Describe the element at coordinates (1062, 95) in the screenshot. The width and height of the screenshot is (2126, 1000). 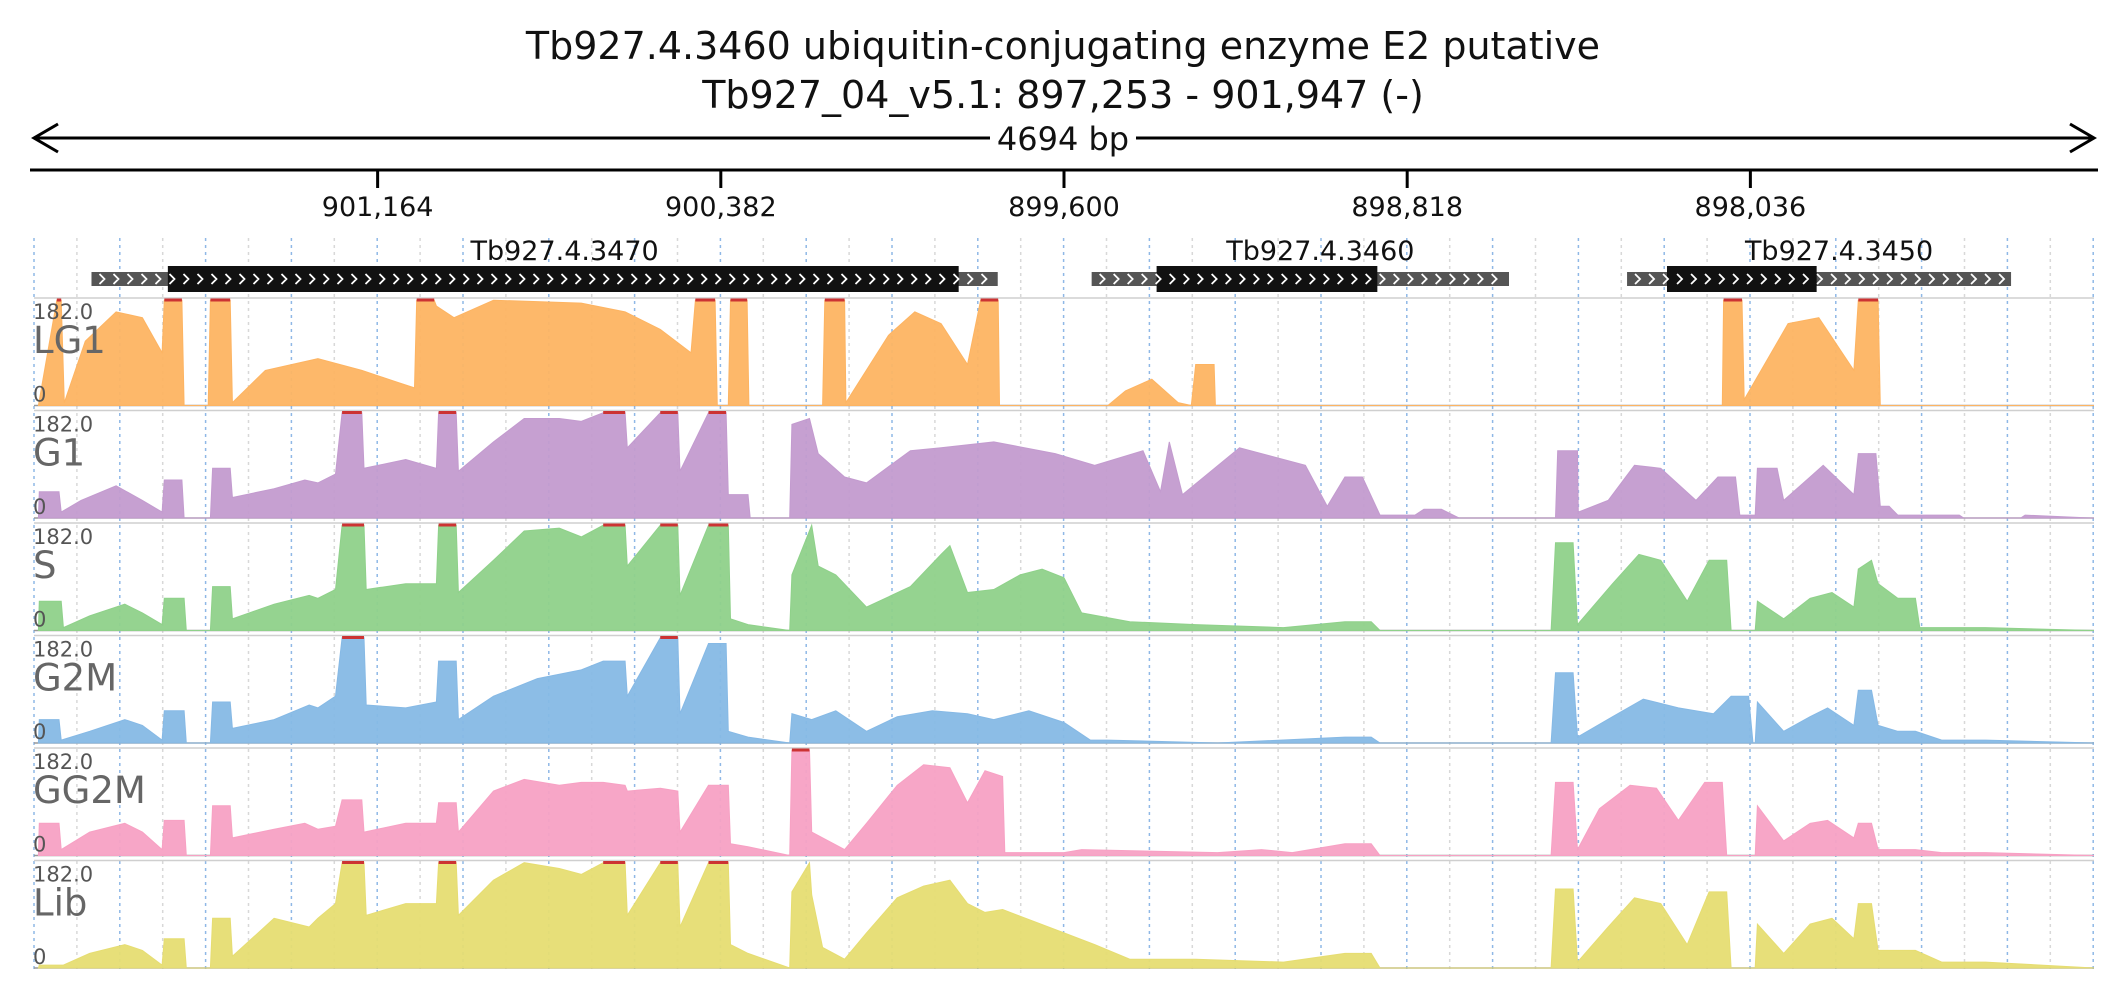
I see `chart-subtitle: Tb927_04_v5.1: 897,253 - 901,947 (-)` at that location.